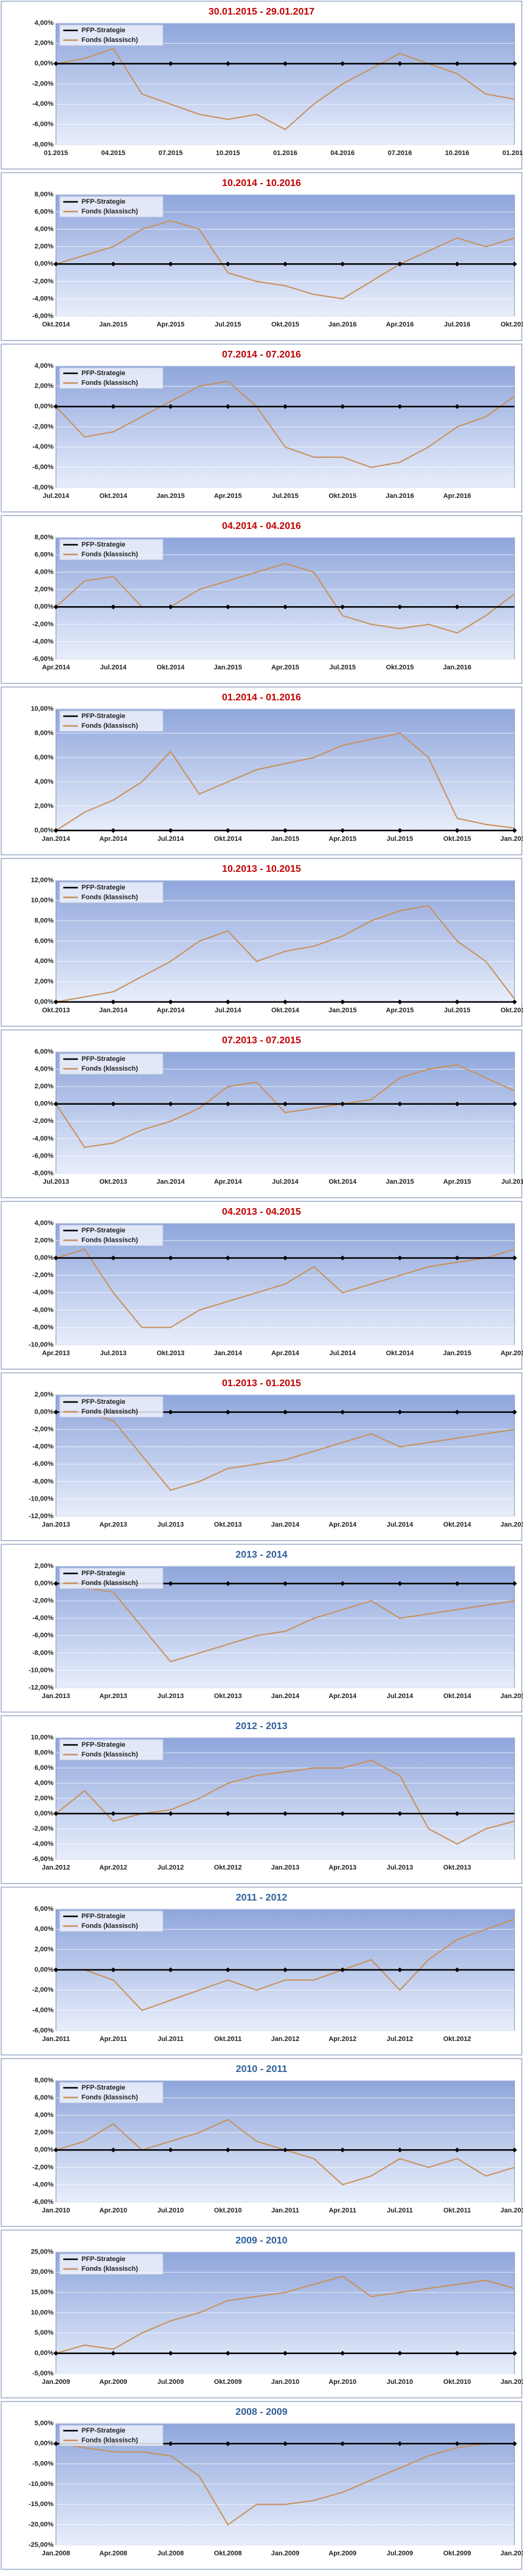 This screenshot has width=523, height=2576. Describe the element at coordinates (43, 1310) in the screenshot. I see `y-tick-label: -6,00%` at that location.